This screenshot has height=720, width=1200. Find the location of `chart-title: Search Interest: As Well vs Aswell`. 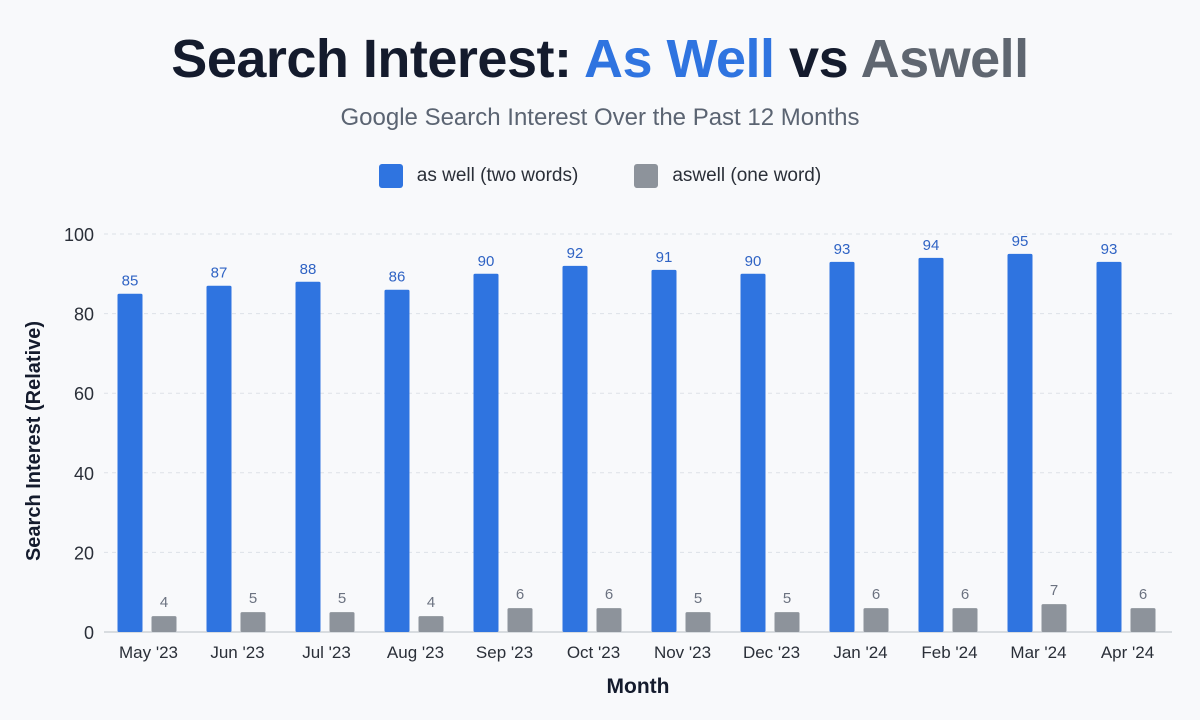

chart-title: Search Interest: As Well vs Aswell is located at coordinates (600, 59).